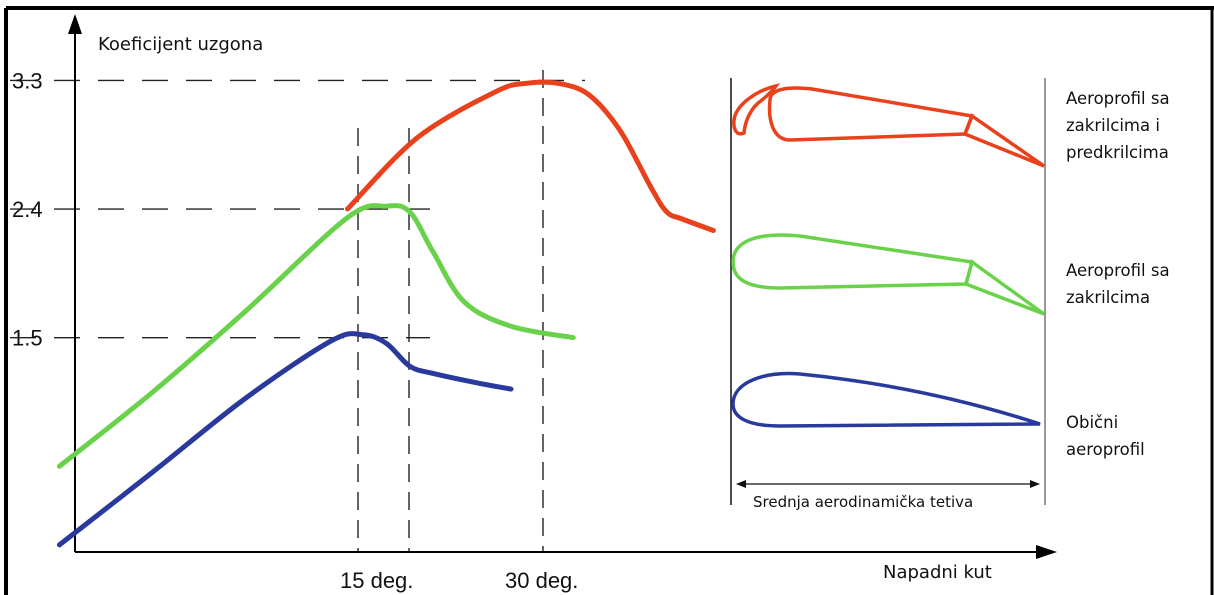 Image resolution: width=1214 pixels, height=595 pixels. I want to click on legend-label-0: Aeroprofil sa zakrilcima i predkrilcima, so click(1118, 125).